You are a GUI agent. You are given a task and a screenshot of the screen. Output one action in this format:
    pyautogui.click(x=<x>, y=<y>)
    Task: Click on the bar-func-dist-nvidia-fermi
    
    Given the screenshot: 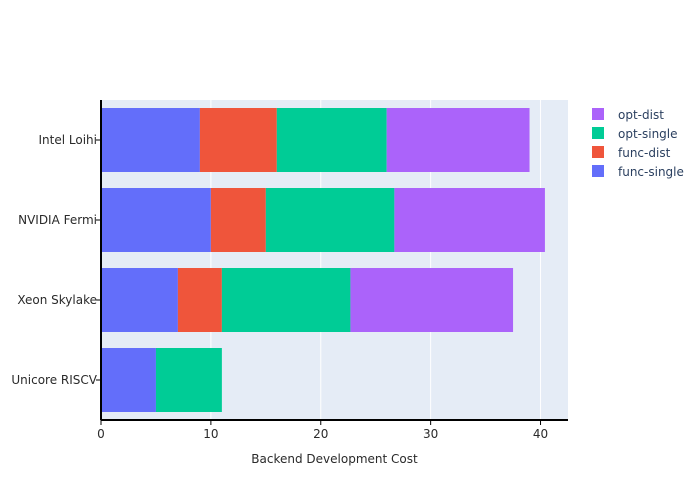 What is the action you would take?
    pyautogui.click(x=238, y=220)
    